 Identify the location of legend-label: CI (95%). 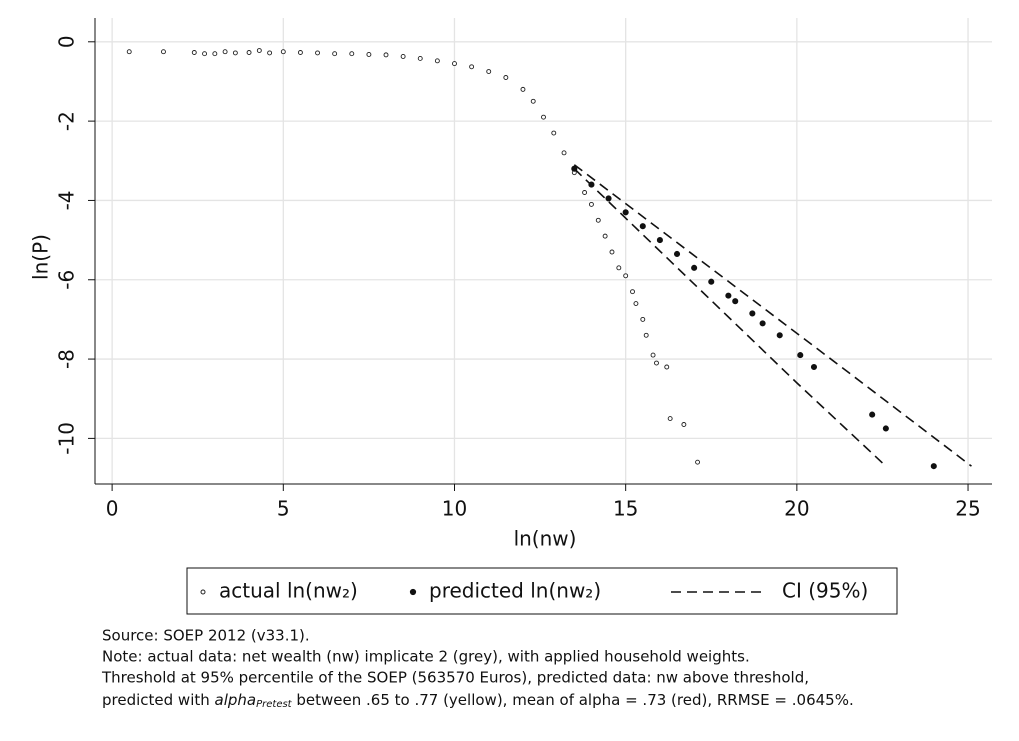
(825, 591).